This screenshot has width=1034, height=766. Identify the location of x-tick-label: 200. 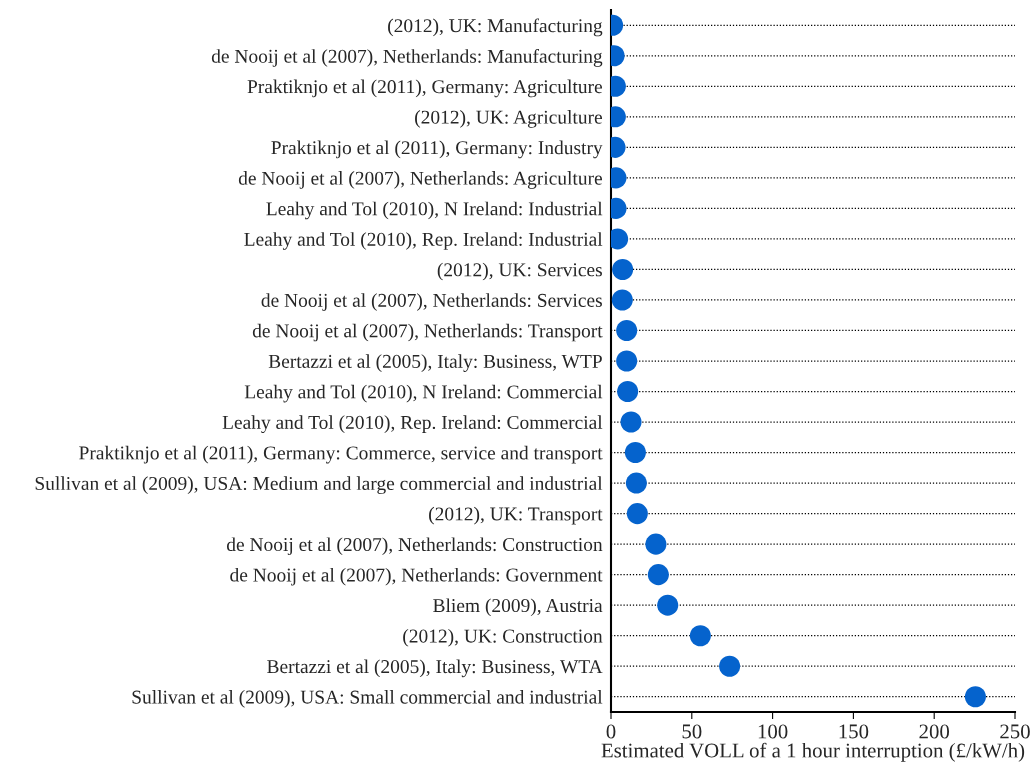
(934, 731).